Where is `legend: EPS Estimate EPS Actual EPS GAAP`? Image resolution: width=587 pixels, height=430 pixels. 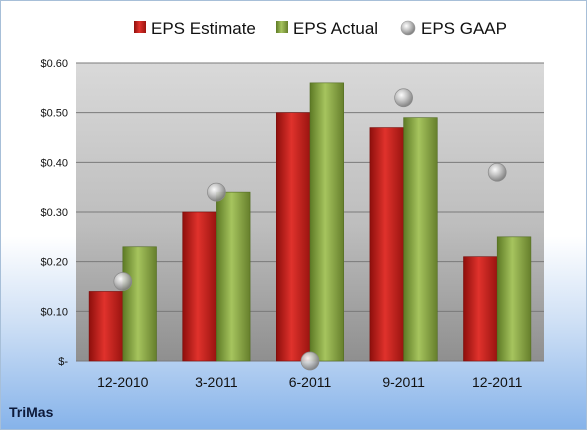
legend: EPS Estimate EPS Actual EPS GAAP is located at coordinates (320, 28).